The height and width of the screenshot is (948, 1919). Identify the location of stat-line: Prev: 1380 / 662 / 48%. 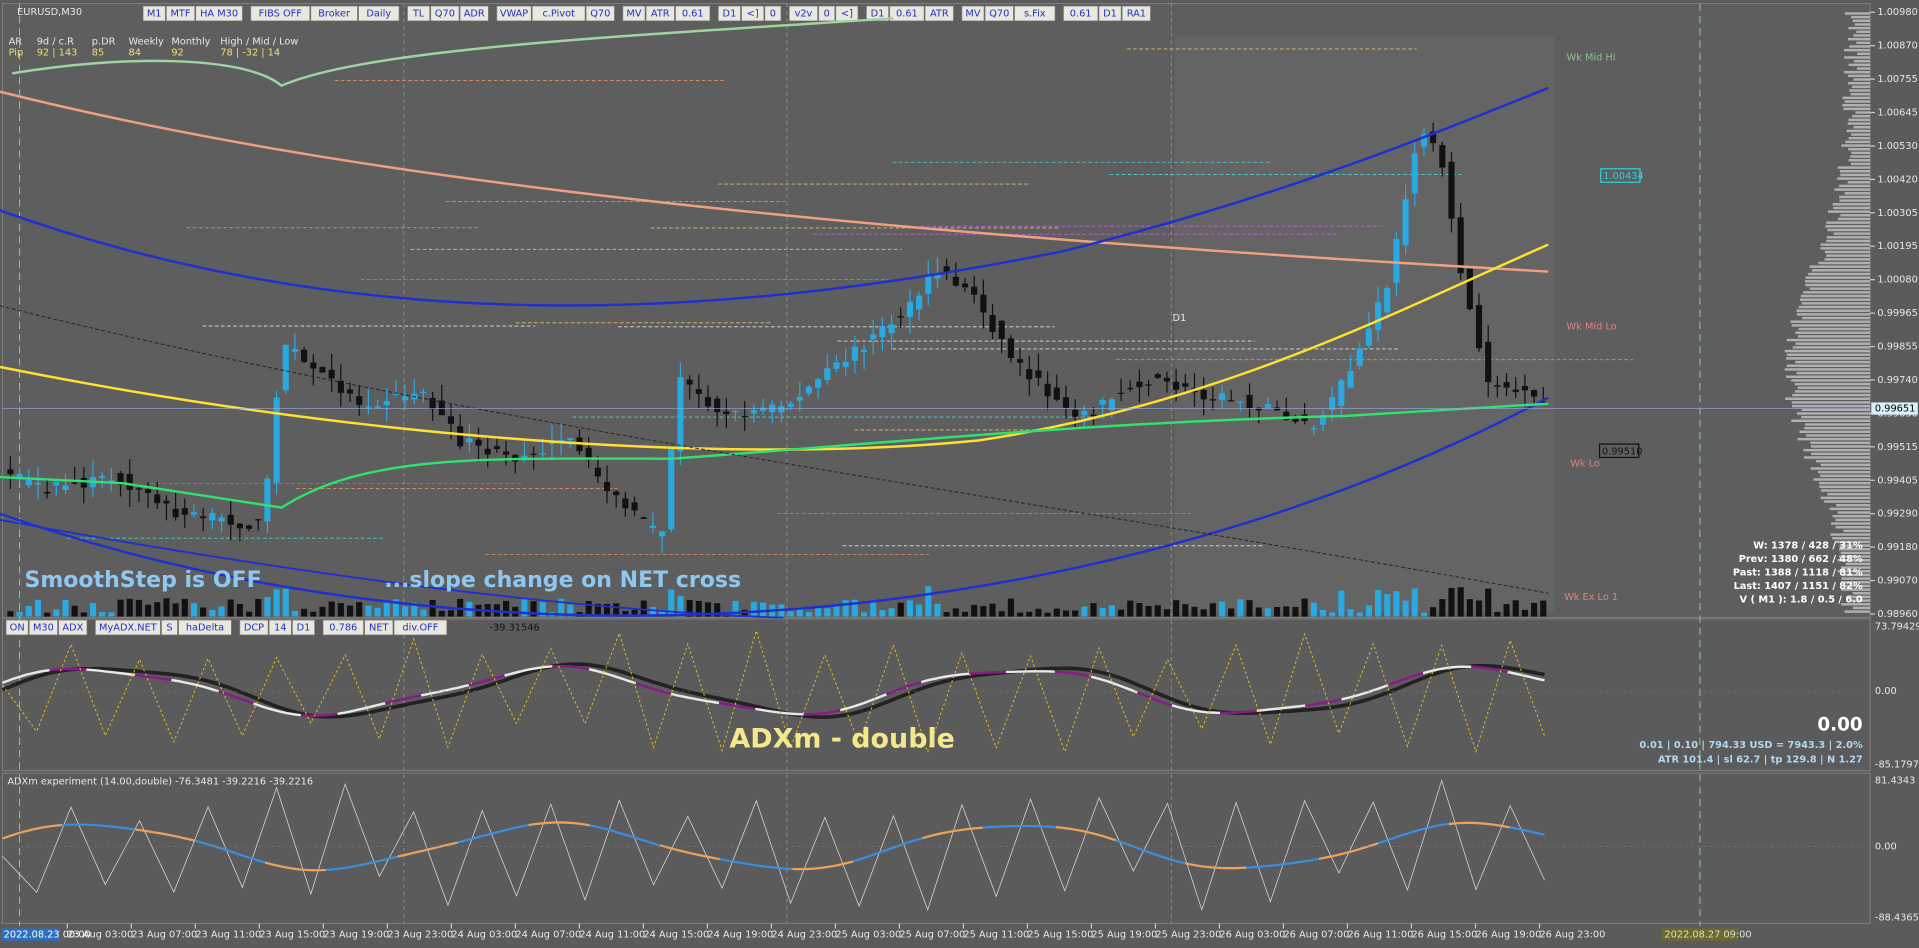
(1801, 559).